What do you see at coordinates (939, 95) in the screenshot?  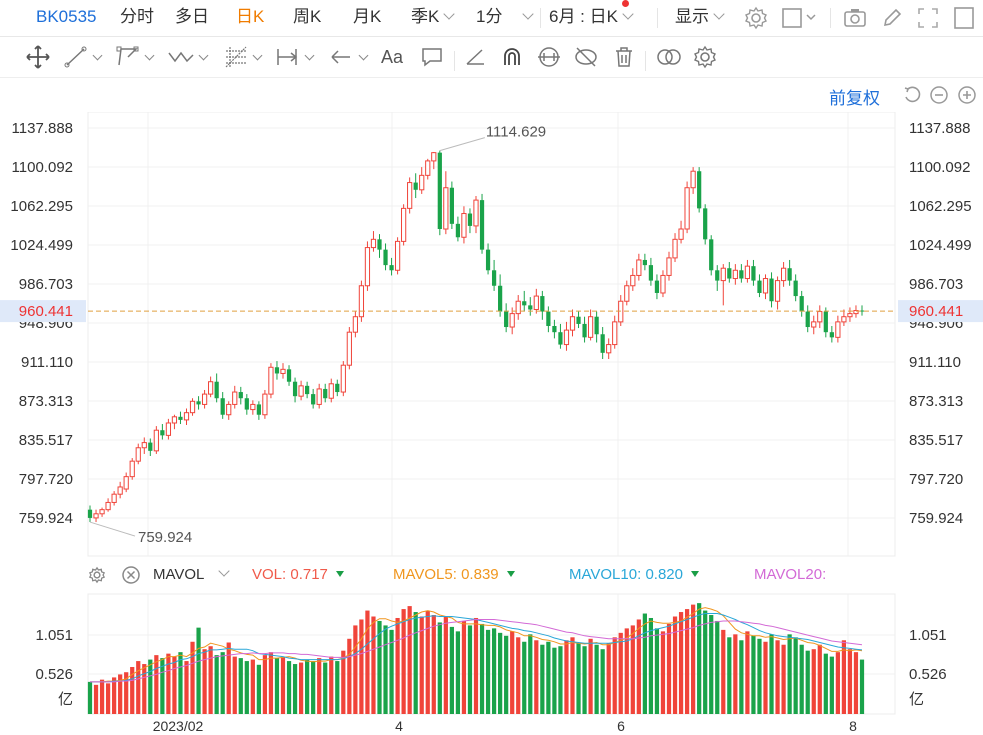 I see `zoom-out-icon` at bounding box center [939, 95].